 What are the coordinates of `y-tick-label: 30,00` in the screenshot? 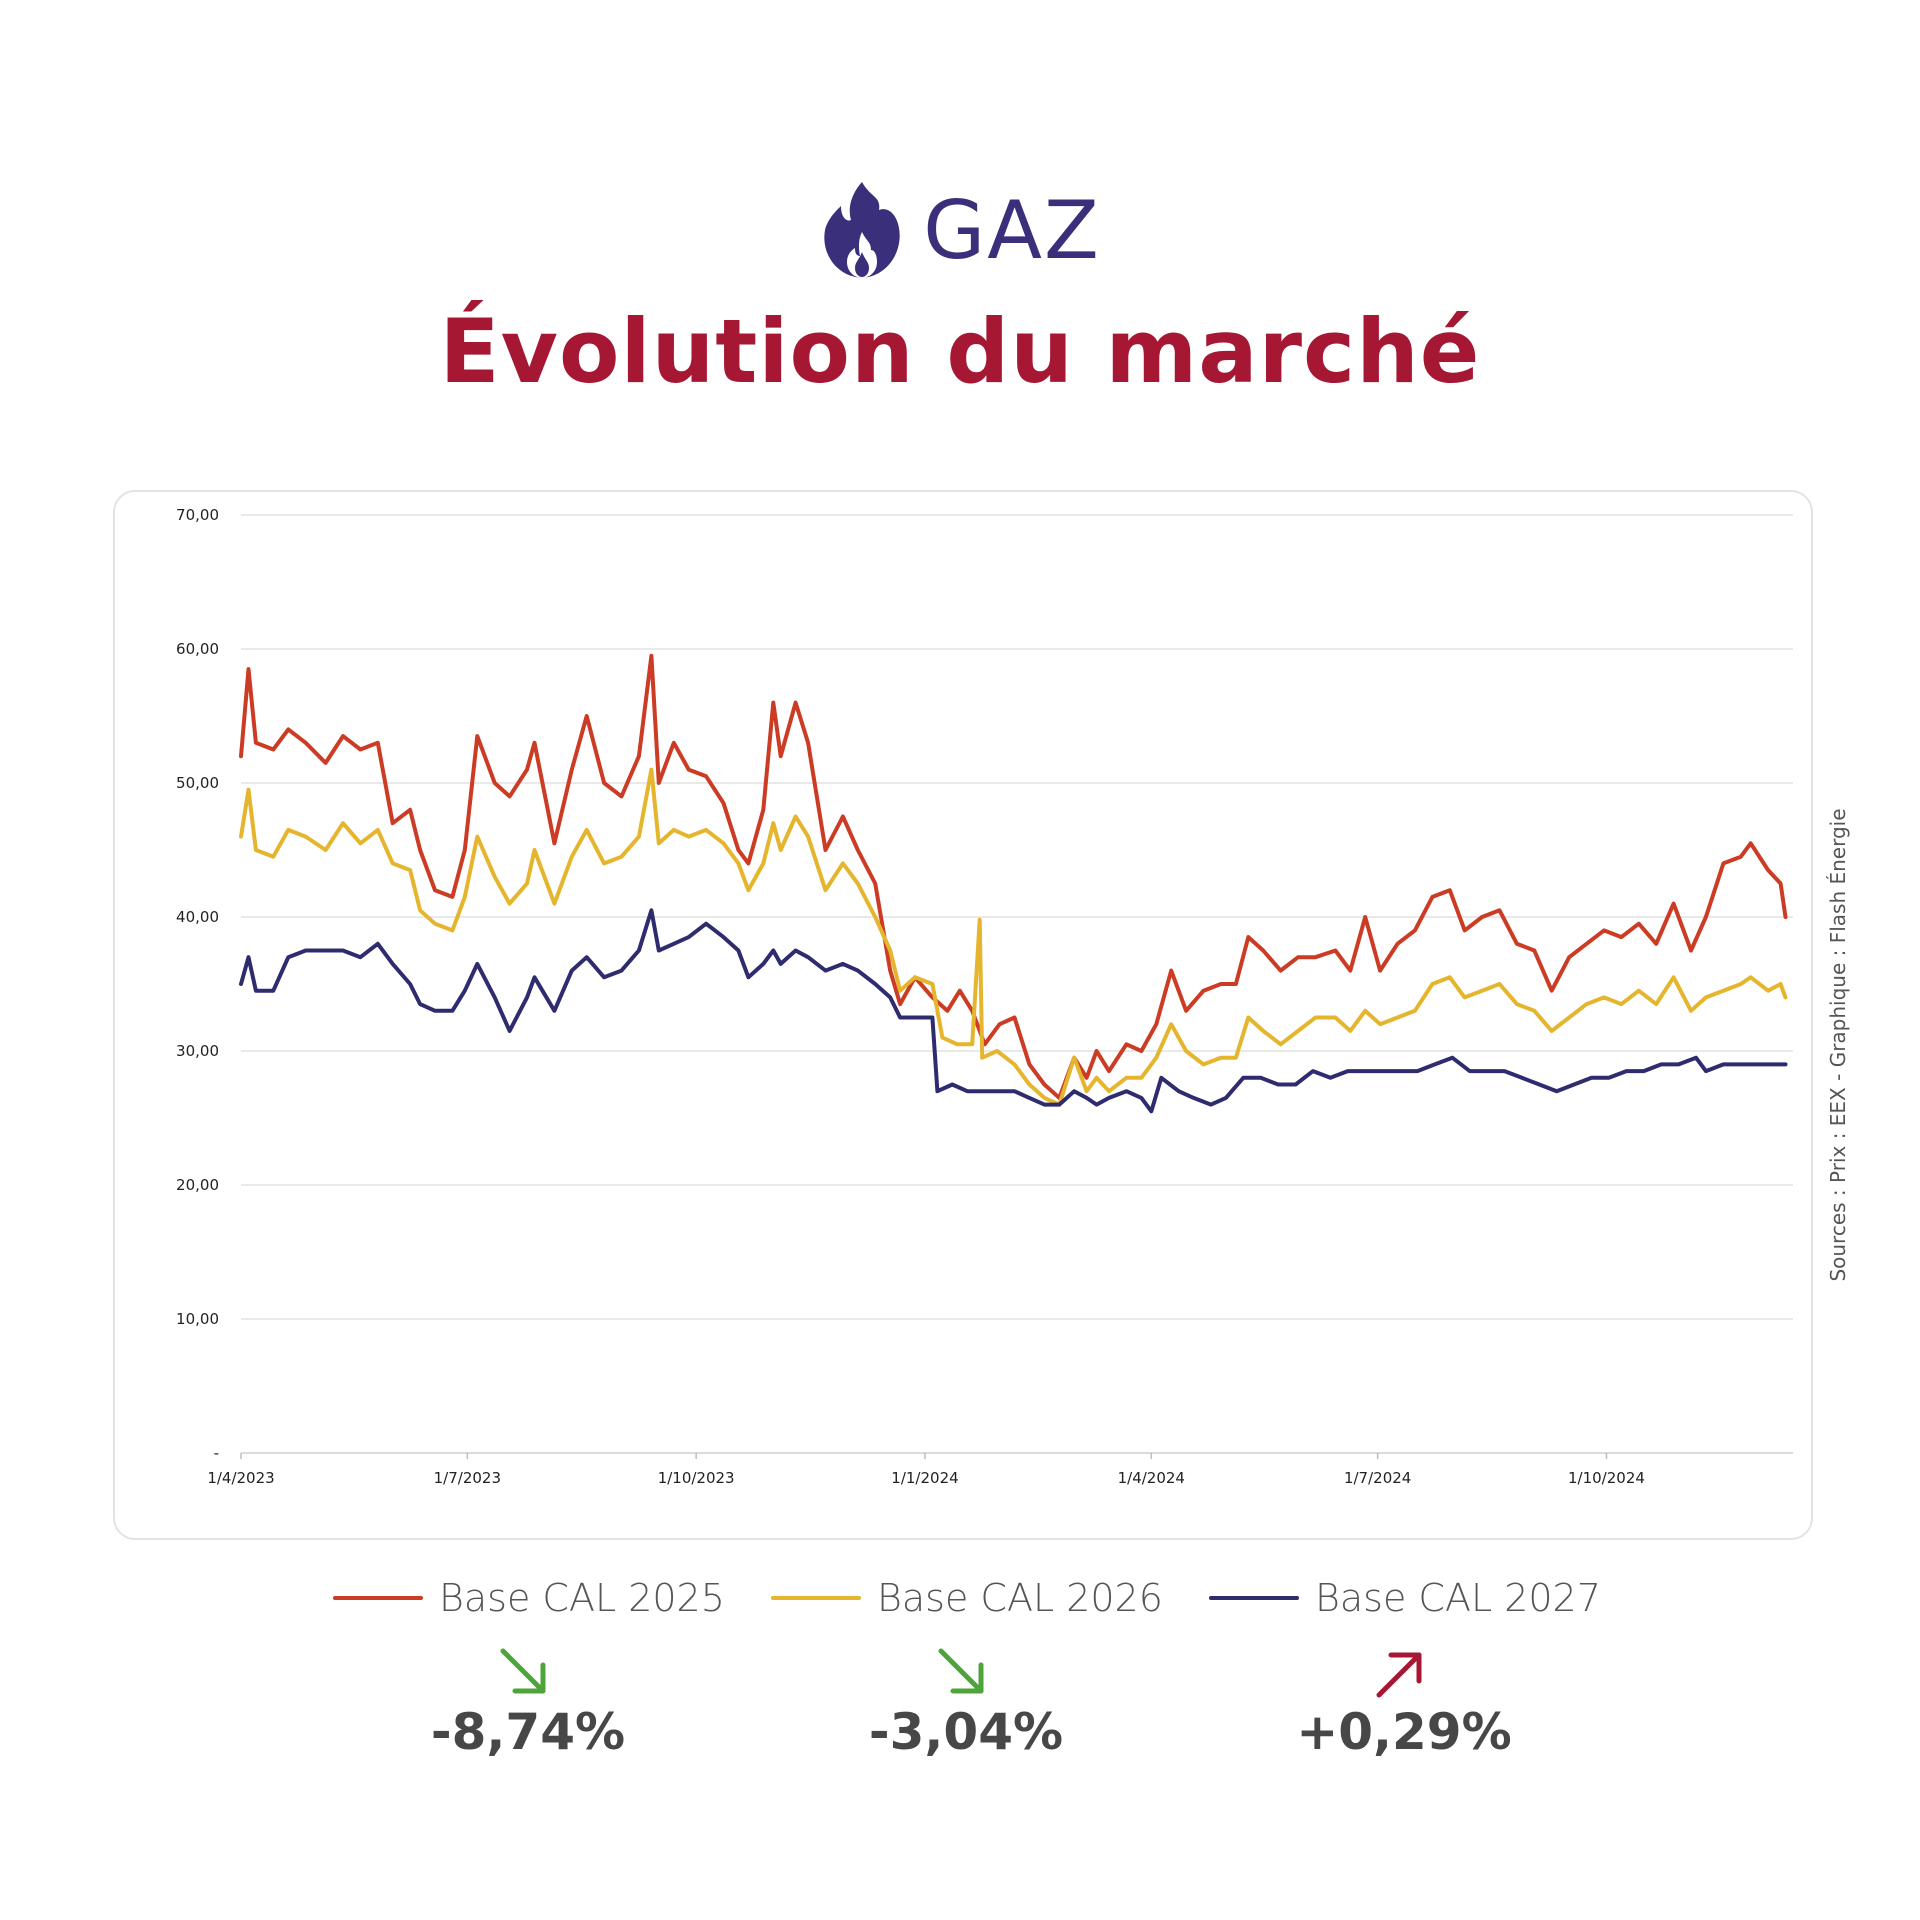 It's located at (197, 1051).